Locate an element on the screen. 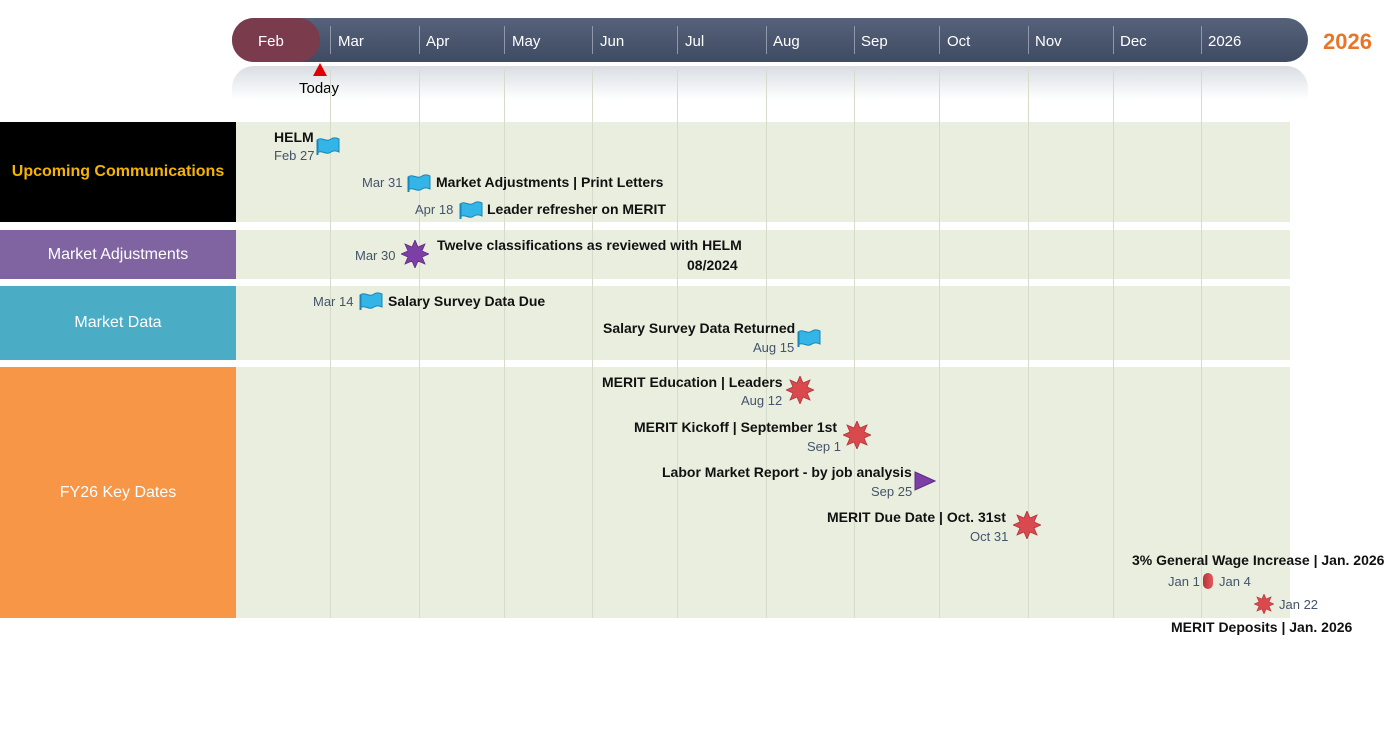 This screenshot has width=1396, height=747. triangle-icon is located at coordinates (925, 481).